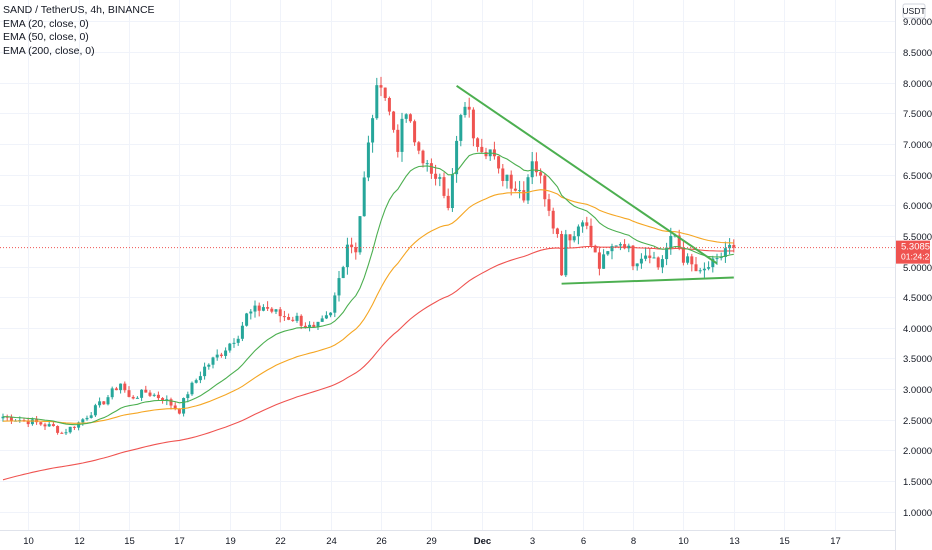 The width and height of the screenshot is (932, 550). What do you see at coordinates (583, 541) in the screenshot?
I see `time-tick-label: 6` at bounding box center [583, 541].